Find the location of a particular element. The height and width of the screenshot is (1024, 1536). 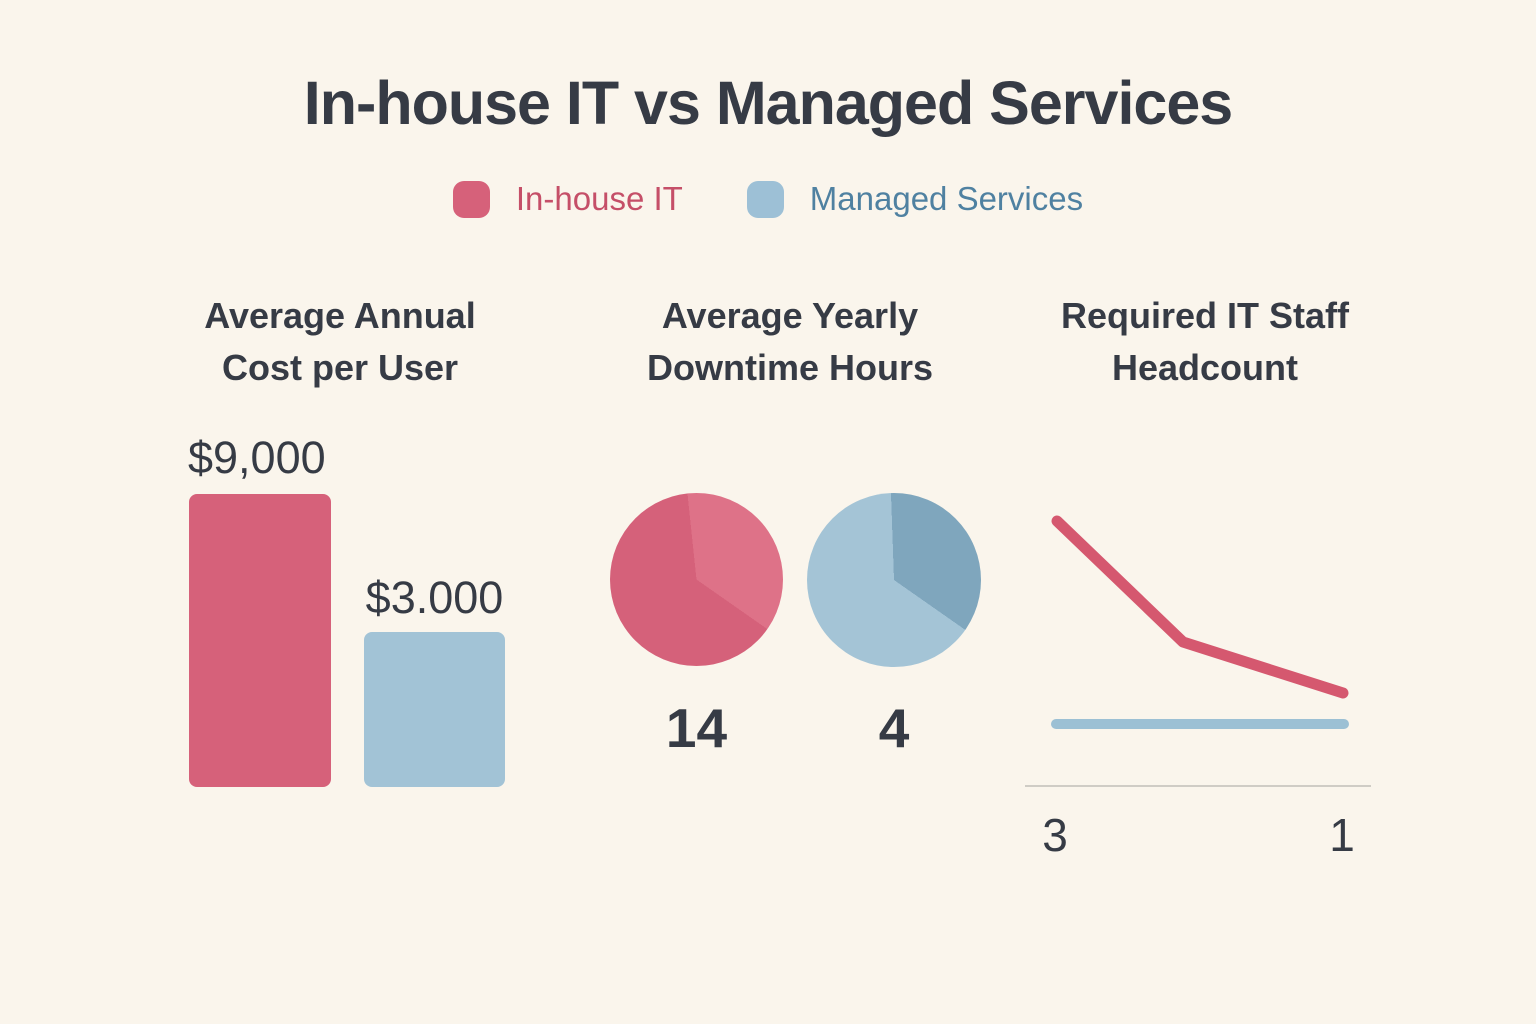

pie-chart-title-line2: Downtime Hours is located at coordinates (789, 367).